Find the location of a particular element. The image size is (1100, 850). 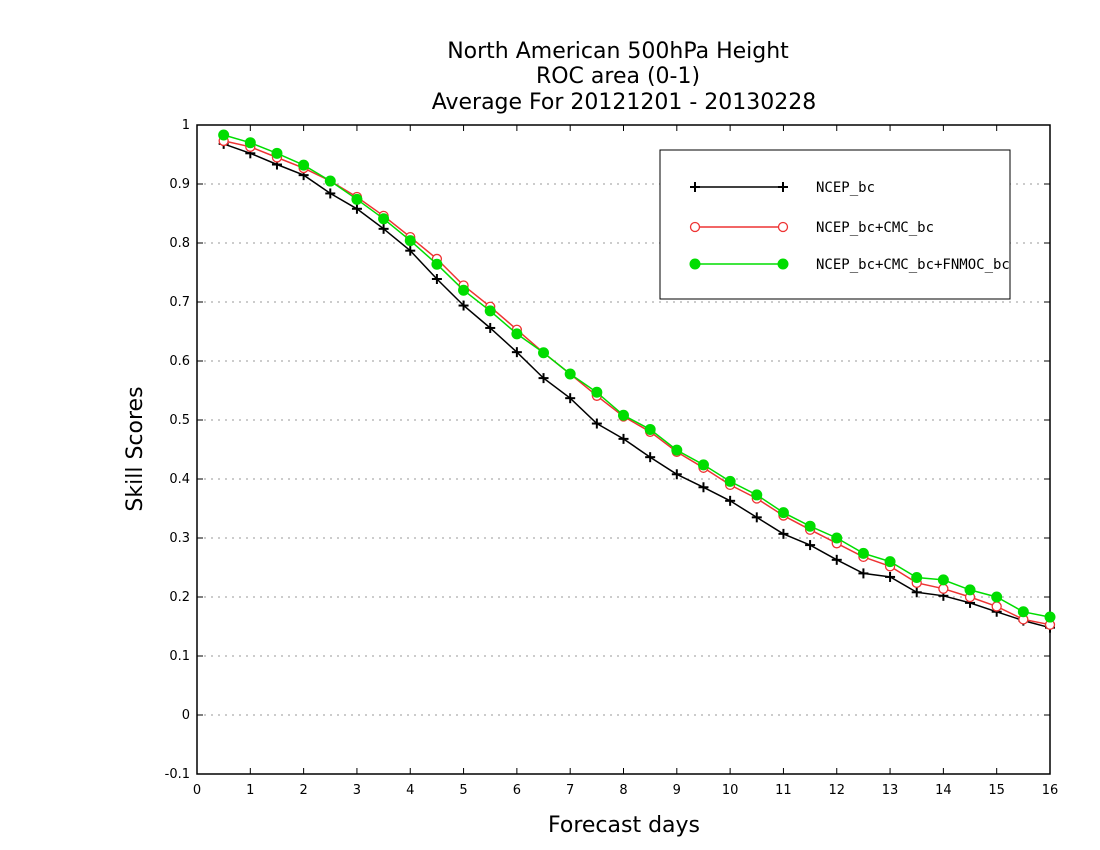

x-tick-label: 10 is located at coordinates (730, 790).